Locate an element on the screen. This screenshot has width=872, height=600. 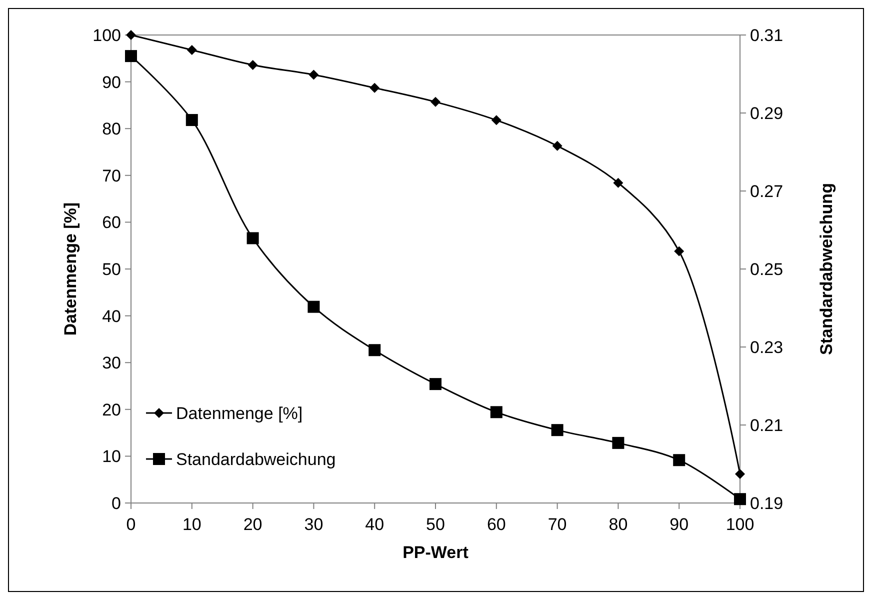
x-axis-title: PP-Wert is located at coordinates (435, 552).